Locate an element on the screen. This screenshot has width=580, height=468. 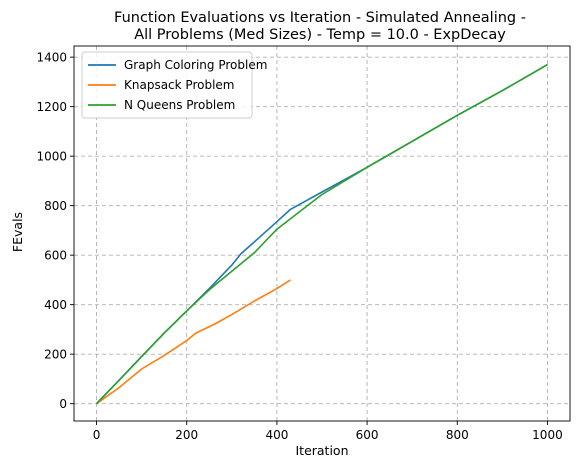
legend-label-knapsack-problem: Knapsack Problem is located at coordinates (179, 85).